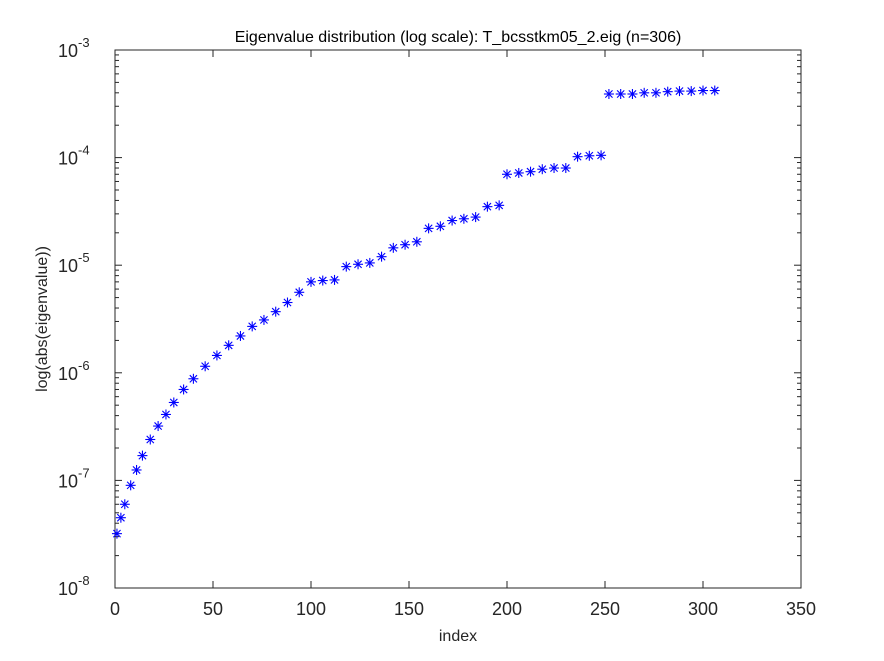 The image size is (884, 661). Describe the element at coordinates (703, 609) in the screenshot. I see `x-tick-label: 300` at that location.